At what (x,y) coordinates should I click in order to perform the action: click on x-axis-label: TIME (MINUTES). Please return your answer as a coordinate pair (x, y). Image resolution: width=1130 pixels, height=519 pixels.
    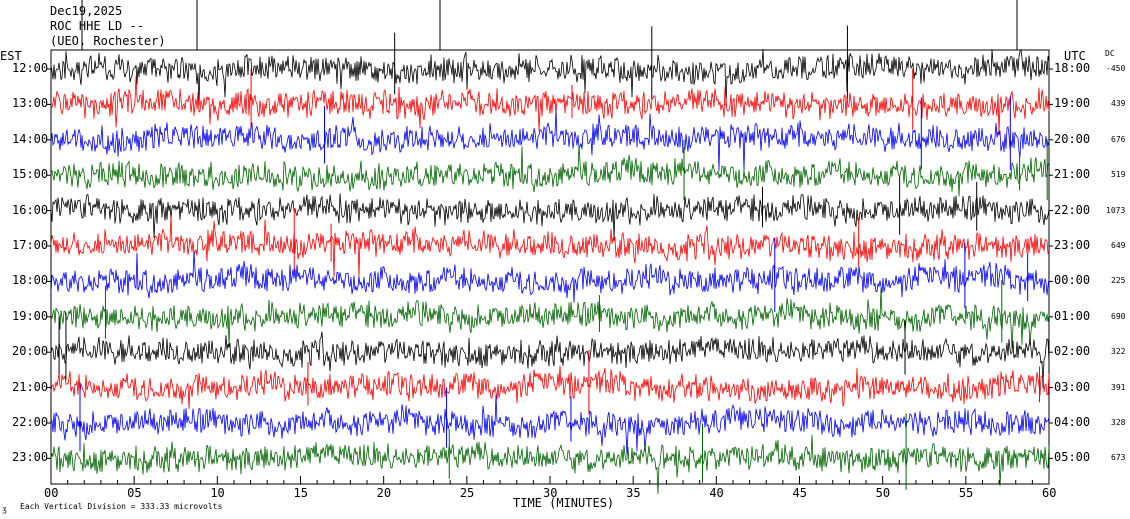
    Looking at the image, I should click on (564, 503).